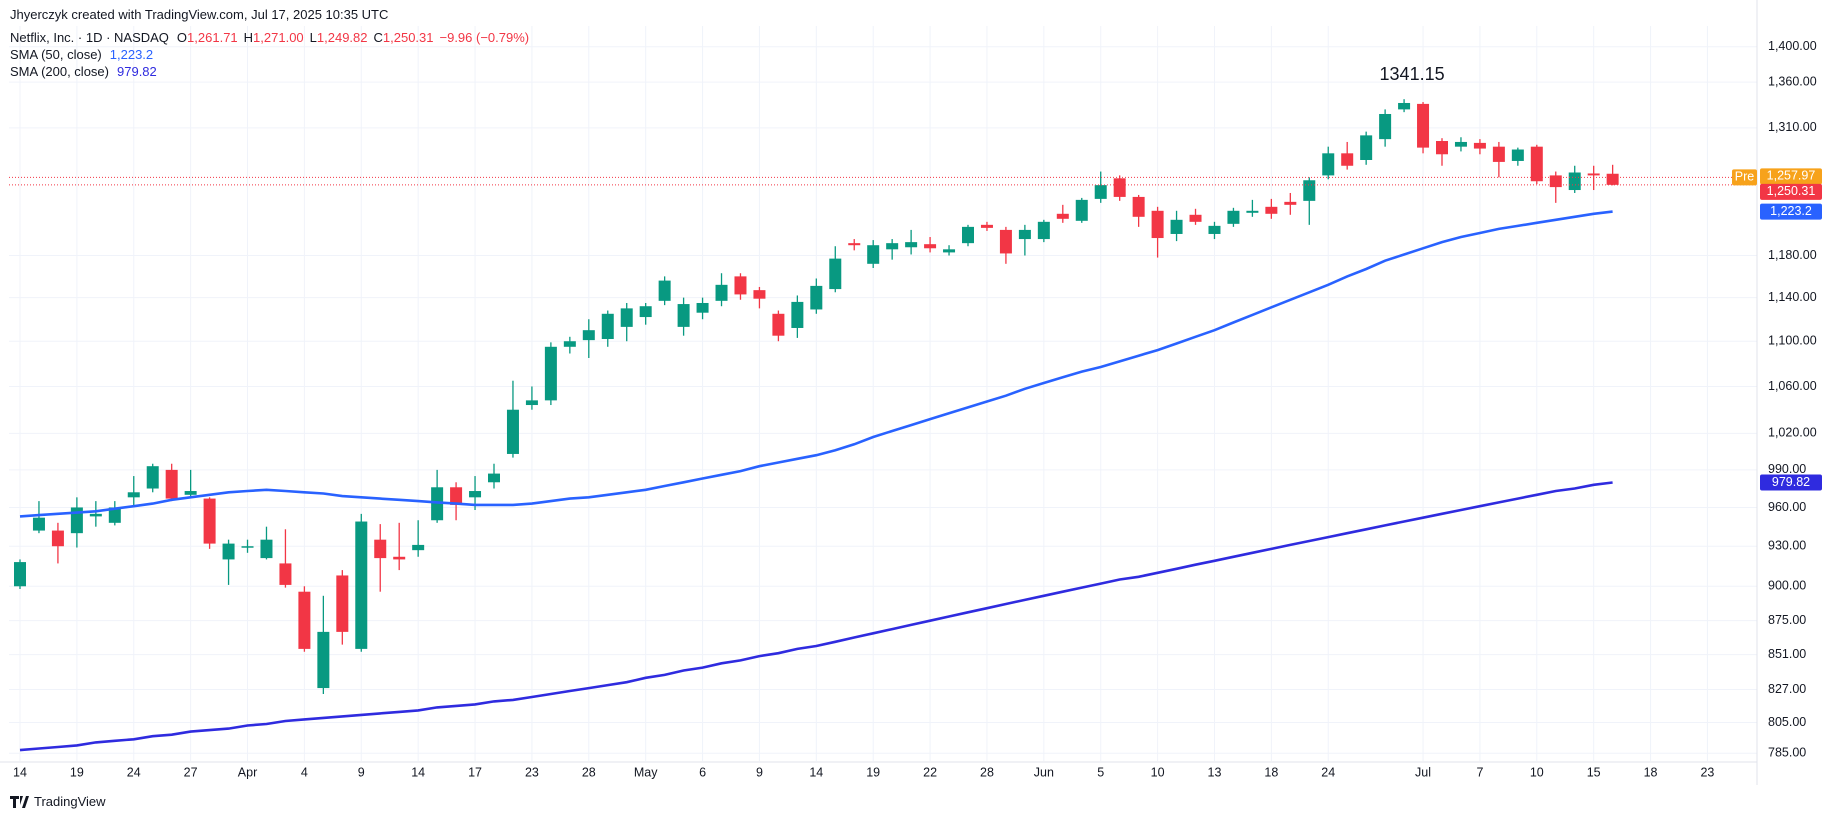 The height and width of the screenshot is (820, 1835). I want to click on x-tick-label: 6, so click(702, 772).